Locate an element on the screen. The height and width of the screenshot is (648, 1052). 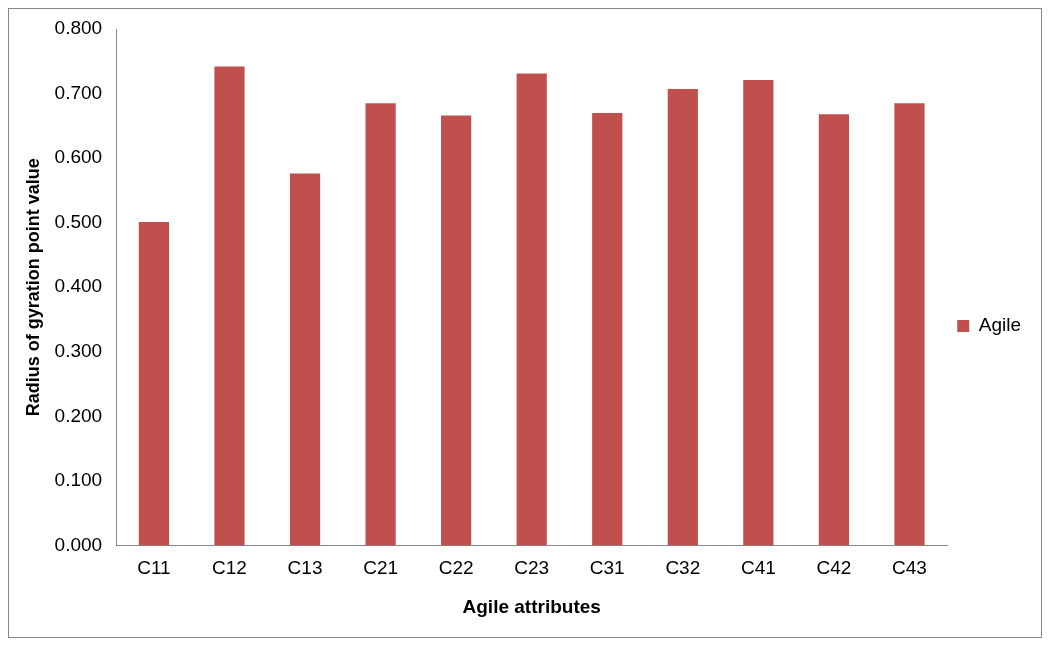
x-tick-label: C21 is located at coordinates (381, 568).